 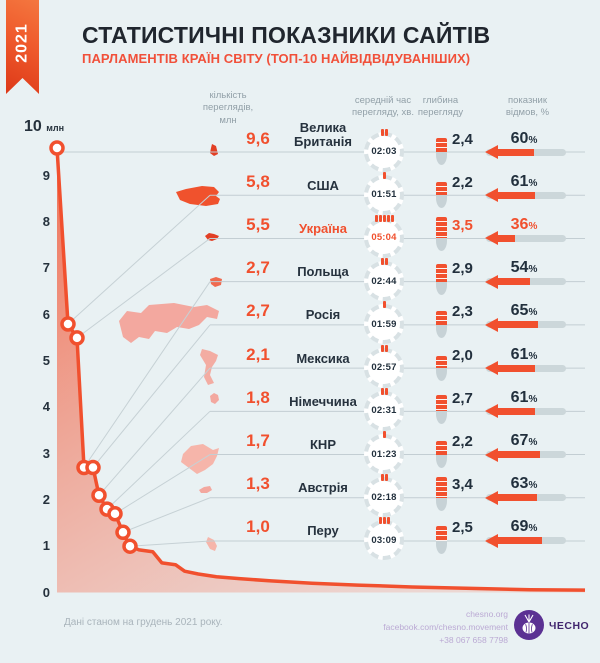 I want to click on clock-icon: 03:09, so click(x=384, y=539).